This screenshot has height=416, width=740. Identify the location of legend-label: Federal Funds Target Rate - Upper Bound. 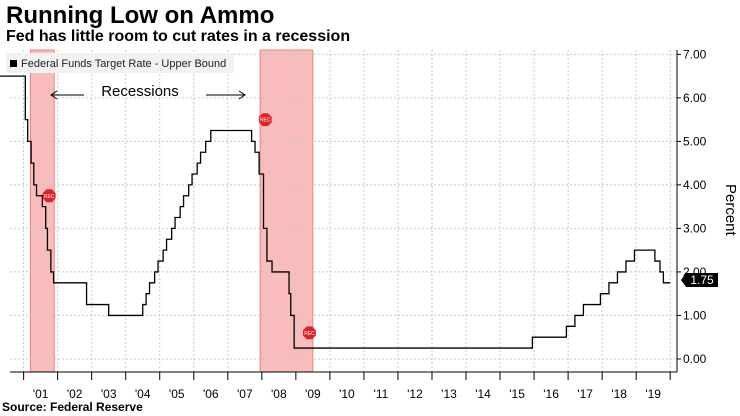
(123, 64).